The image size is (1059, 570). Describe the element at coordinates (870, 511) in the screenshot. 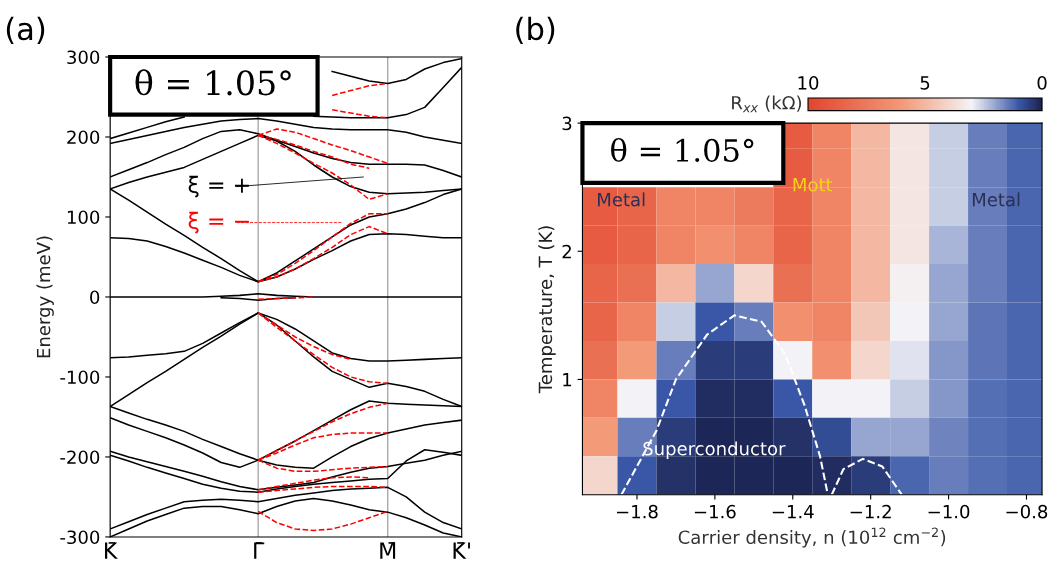

I see `x-tick-label: −1.2` at that location.